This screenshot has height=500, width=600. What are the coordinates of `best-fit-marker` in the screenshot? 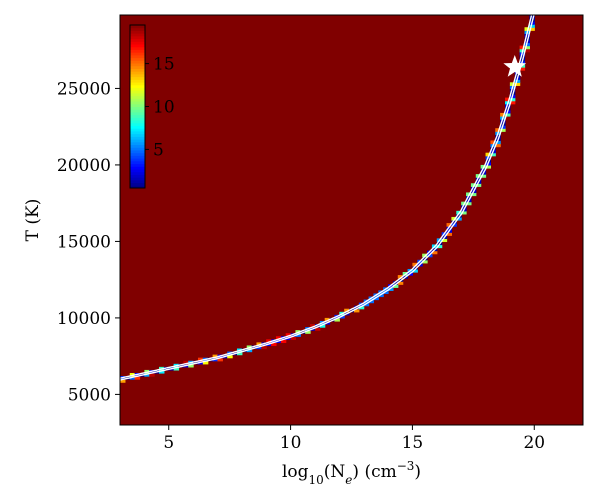 It's located at (515, 66).